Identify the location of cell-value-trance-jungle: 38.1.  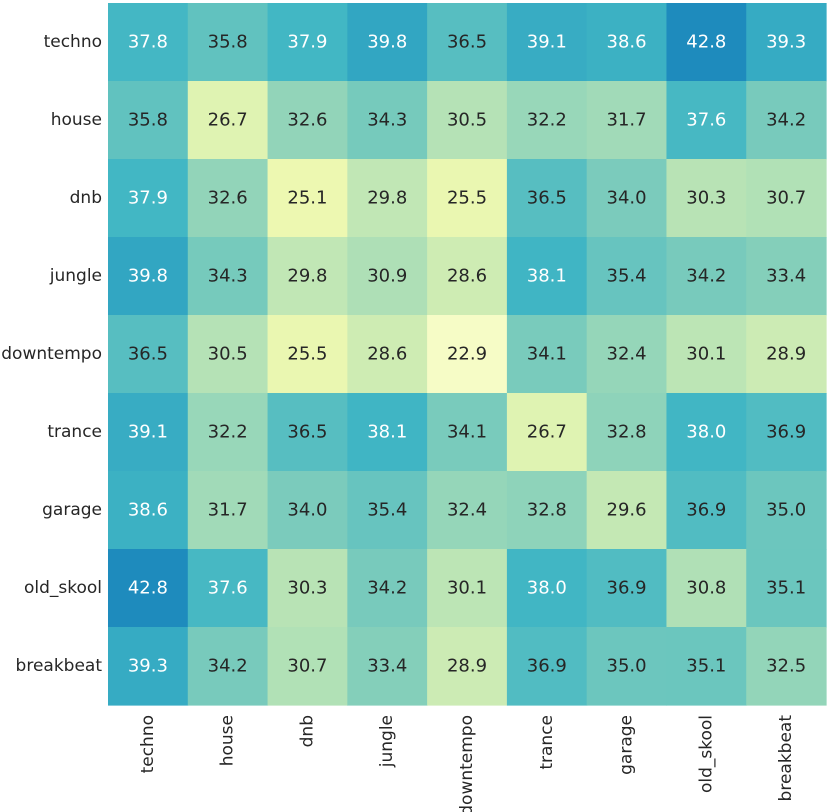
(387, 432).